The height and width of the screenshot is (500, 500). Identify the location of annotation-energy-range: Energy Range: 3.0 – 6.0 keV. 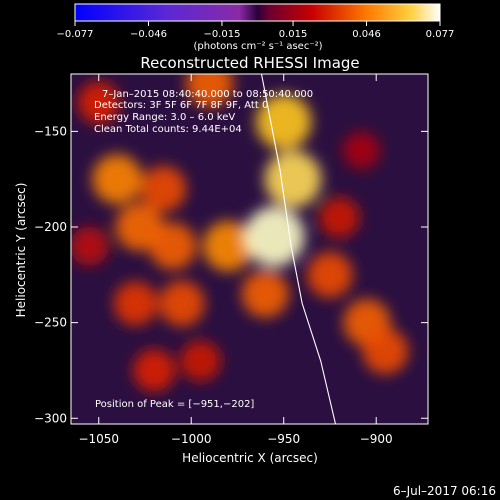
(164, 117).